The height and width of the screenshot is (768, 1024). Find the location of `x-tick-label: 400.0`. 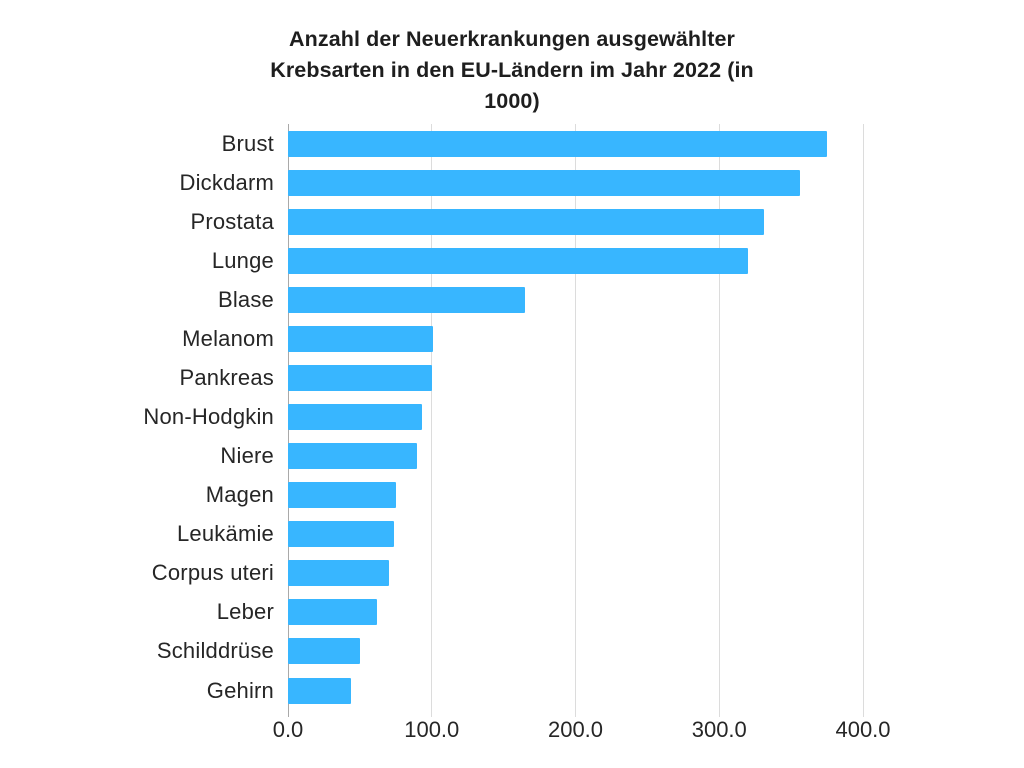

x-tick-label: 400.0 is located at coordinates (863, 729).